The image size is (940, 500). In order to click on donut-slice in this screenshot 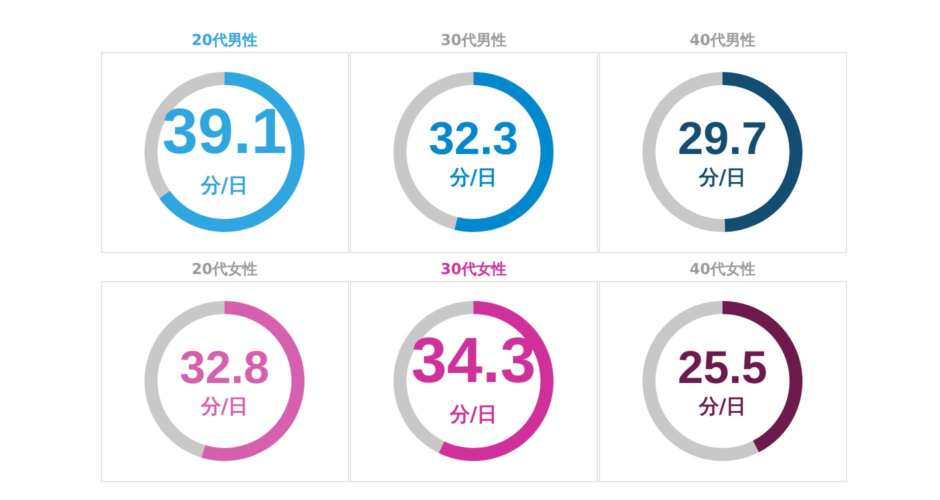, I will do `click(231, 152)`.